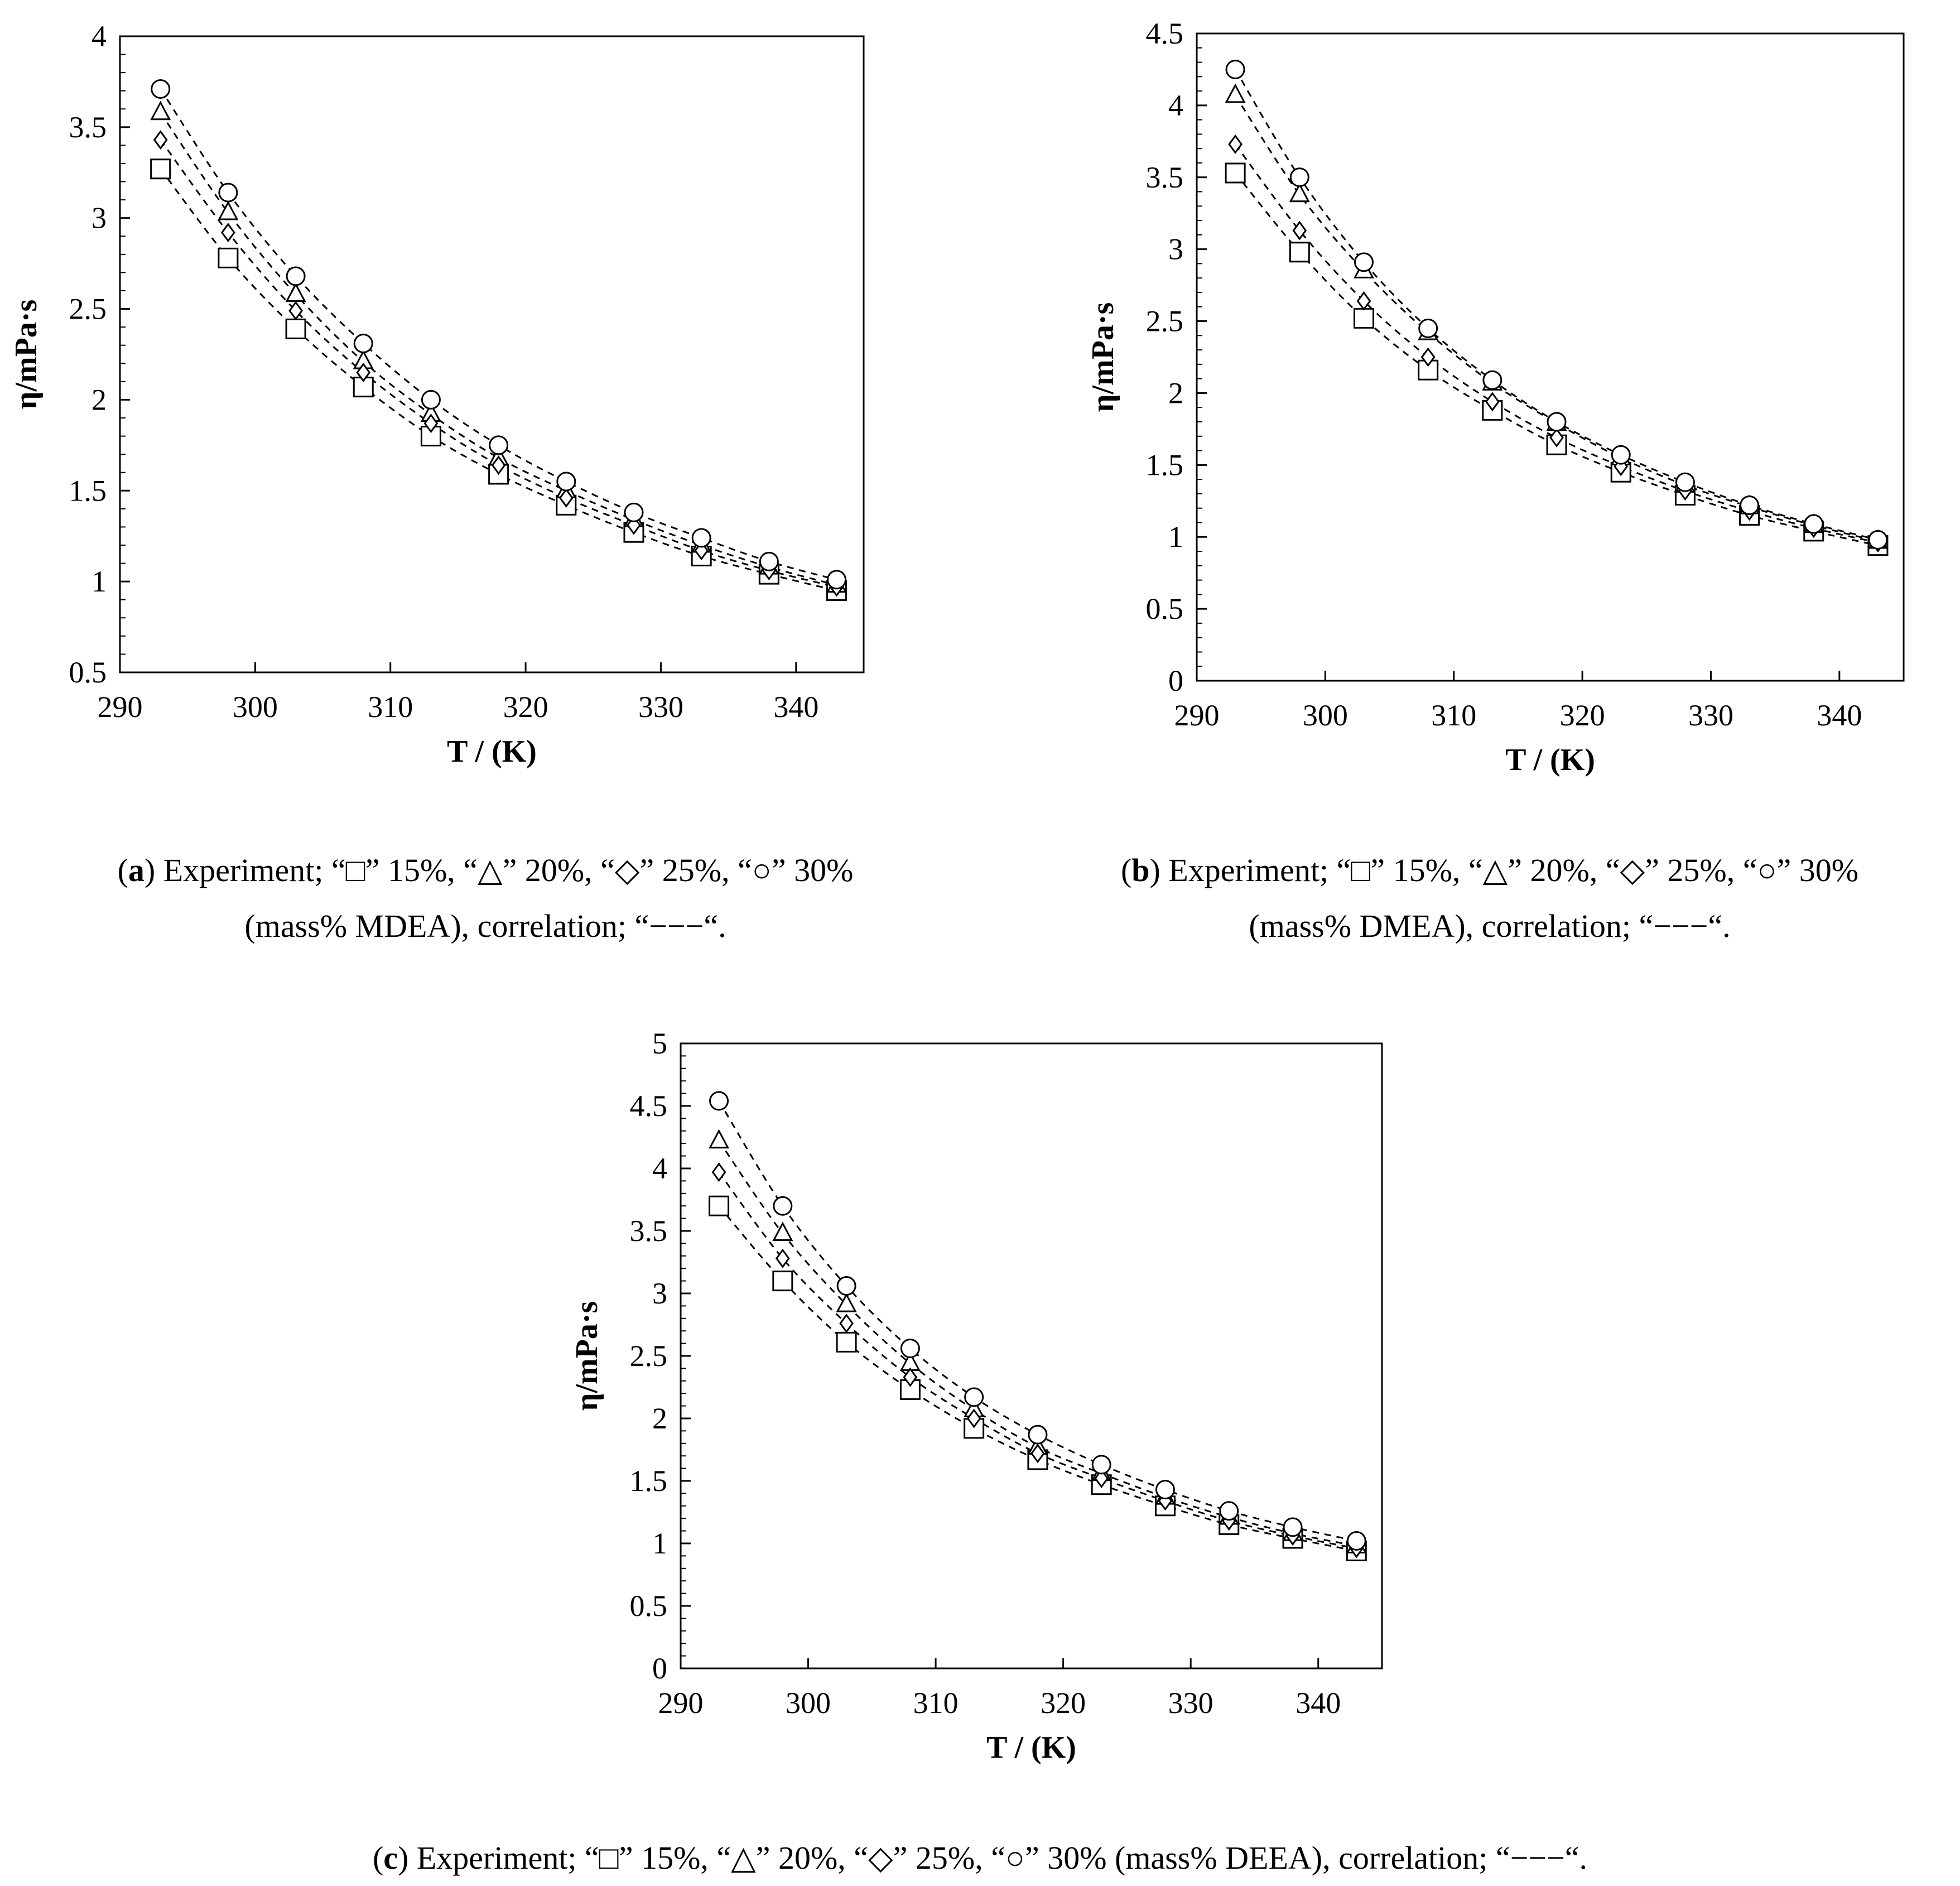 The image size is (1960, 1886). I want to click on y-tick-label: 1.5, so click(88, 491).